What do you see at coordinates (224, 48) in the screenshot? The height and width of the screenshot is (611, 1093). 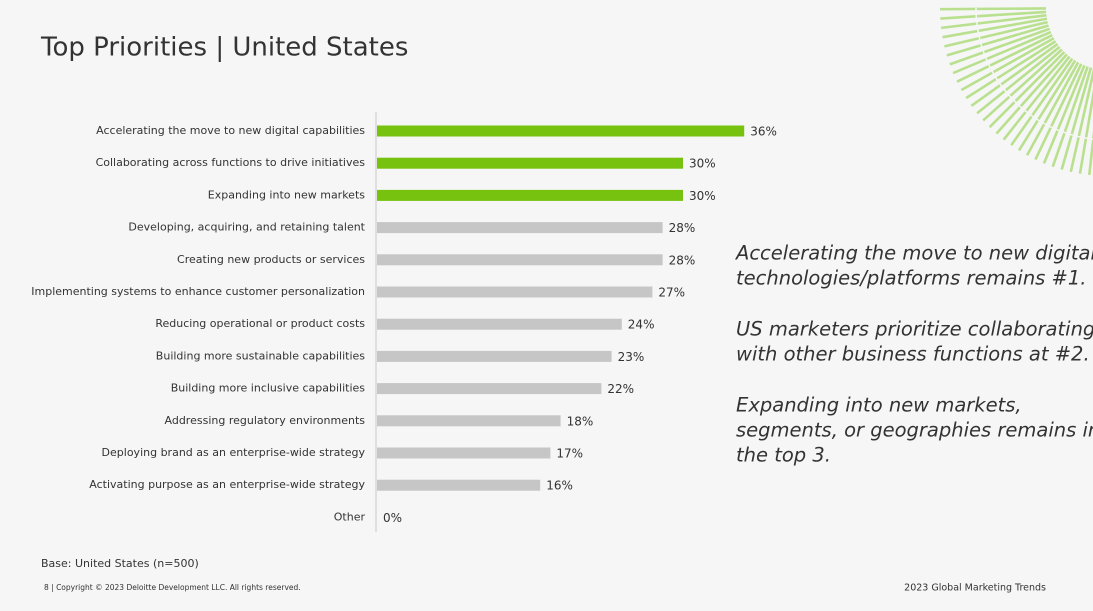 I see `chart-title: Top Priorities | United States` at bounding box center [224, 48].